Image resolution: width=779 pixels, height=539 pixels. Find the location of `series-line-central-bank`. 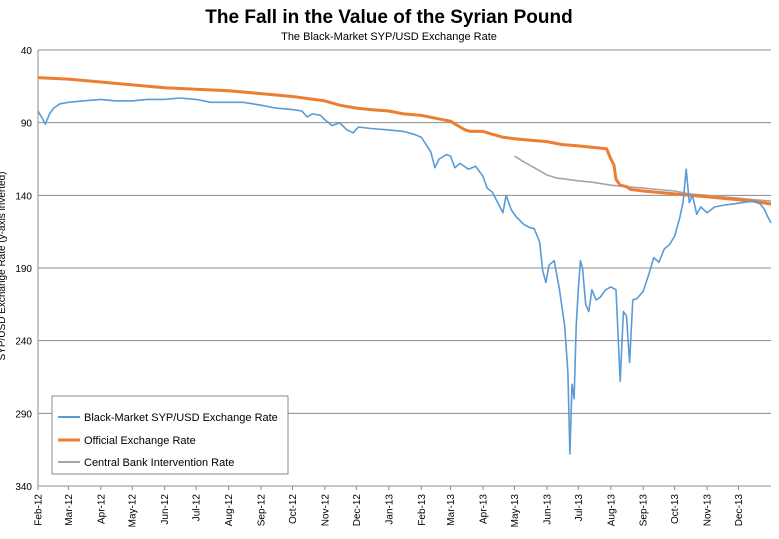

series-line-central-bank is located at coordinates (643, 178).